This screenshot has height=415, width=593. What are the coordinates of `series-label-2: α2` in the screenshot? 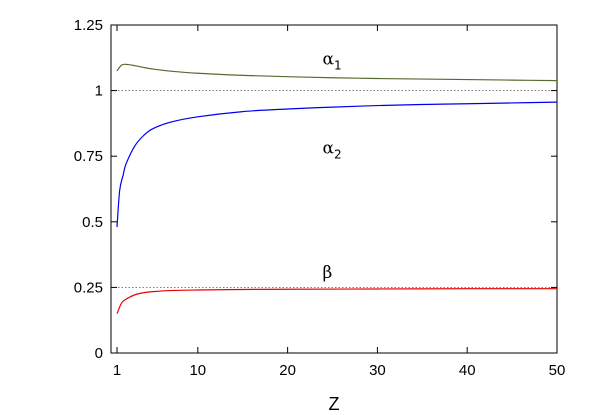 It's located at (332, 150).